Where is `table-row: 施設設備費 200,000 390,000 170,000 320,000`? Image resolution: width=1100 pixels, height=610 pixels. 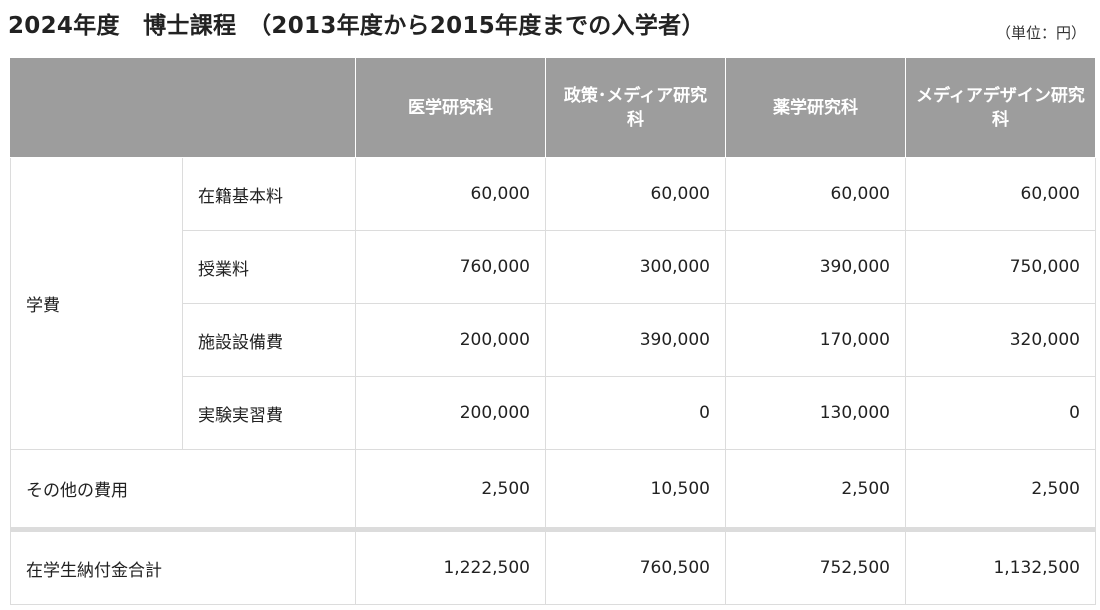
table-row: 施設設備費 200,000 390,000 170,000 320,000 is located at coordinates (553, 340).